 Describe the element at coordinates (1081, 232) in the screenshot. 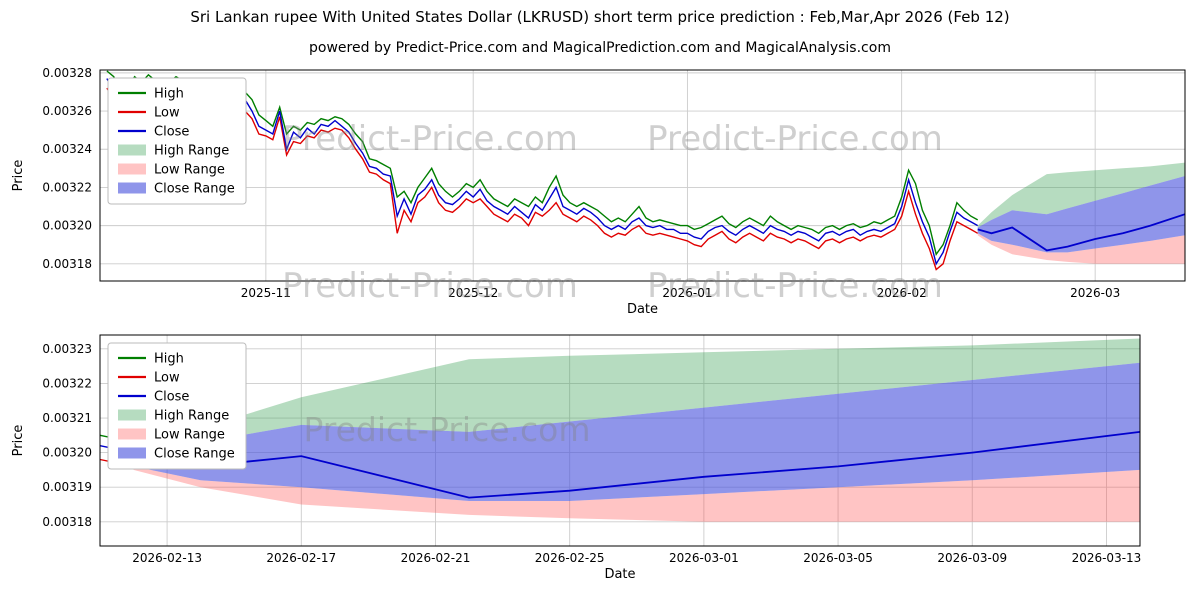

I see `close-forecast-line` at that location.